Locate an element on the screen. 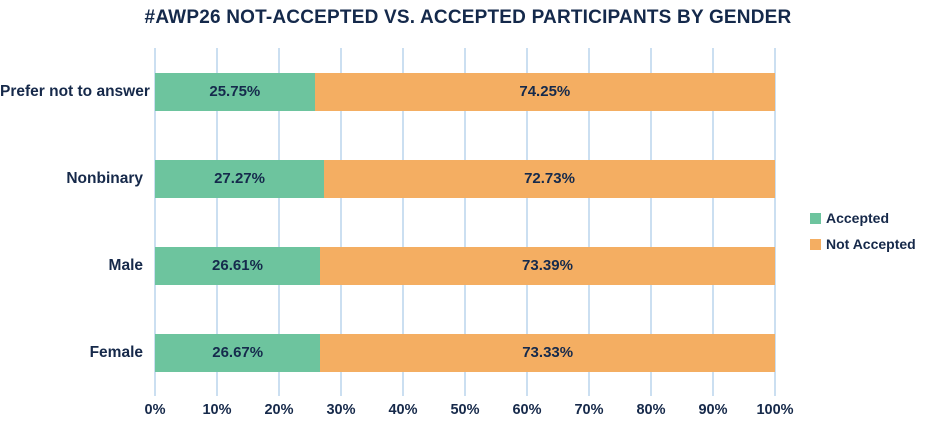 The height and width of the screenshot is (436, 936). legend-label: Accepted is located at coordinates (858, 218).